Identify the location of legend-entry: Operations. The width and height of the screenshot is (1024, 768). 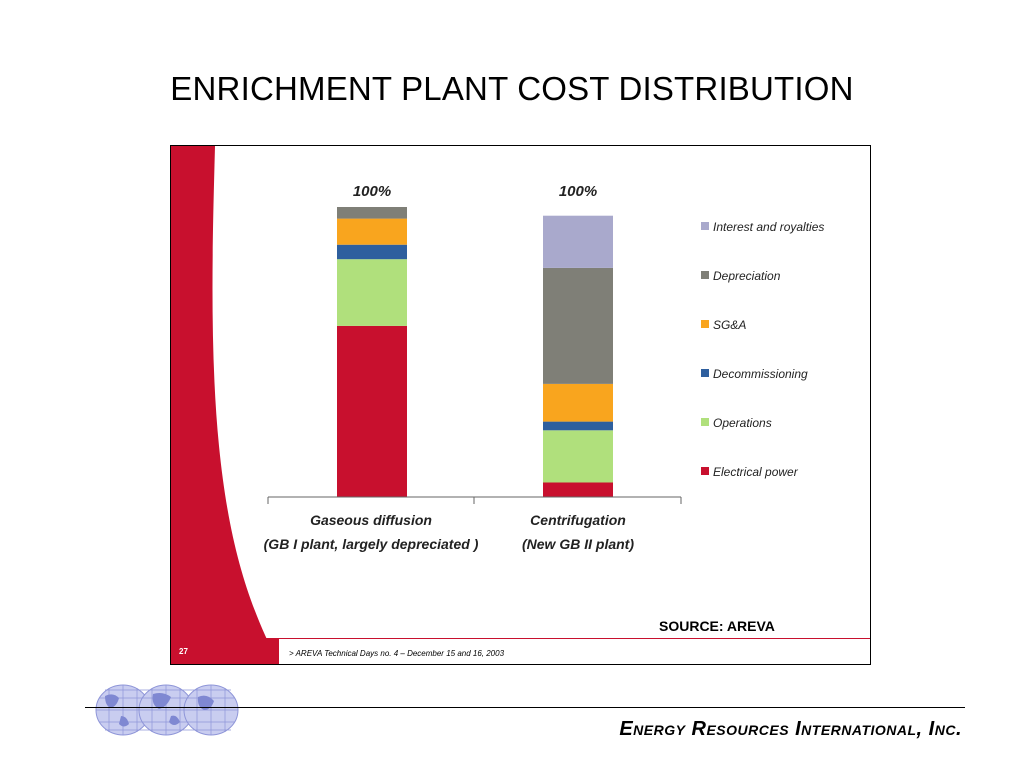
(742, 423).